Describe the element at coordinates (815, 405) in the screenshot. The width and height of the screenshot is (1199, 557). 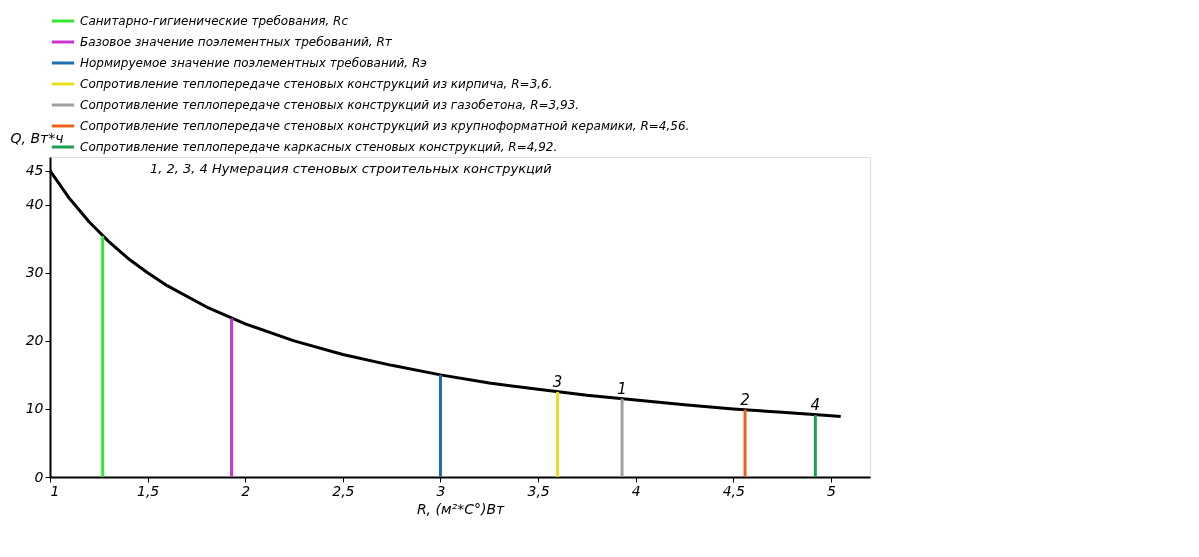
I see `annotation: 4` at that location.